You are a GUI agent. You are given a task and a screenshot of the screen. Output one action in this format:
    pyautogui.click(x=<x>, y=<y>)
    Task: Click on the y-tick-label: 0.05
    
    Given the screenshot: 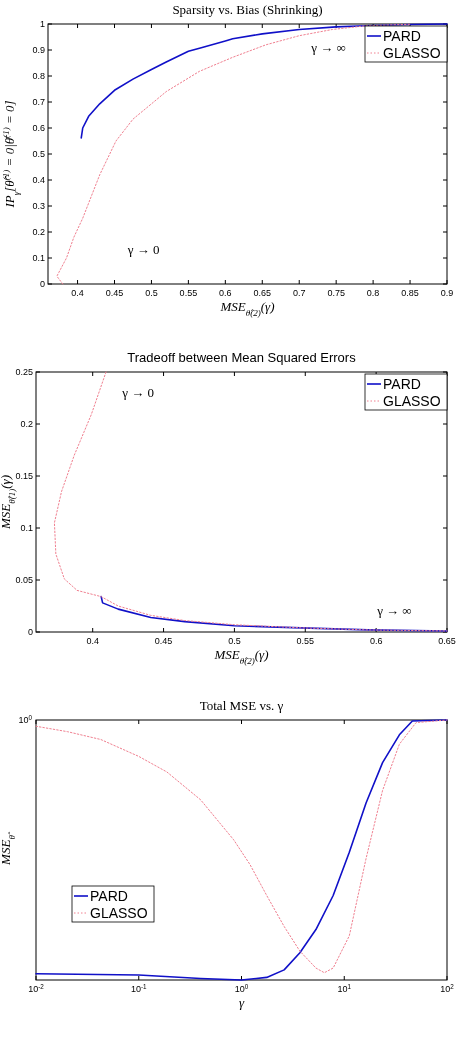 What is the action you would take?
    pyautogui.click(x=24, y=579)
    